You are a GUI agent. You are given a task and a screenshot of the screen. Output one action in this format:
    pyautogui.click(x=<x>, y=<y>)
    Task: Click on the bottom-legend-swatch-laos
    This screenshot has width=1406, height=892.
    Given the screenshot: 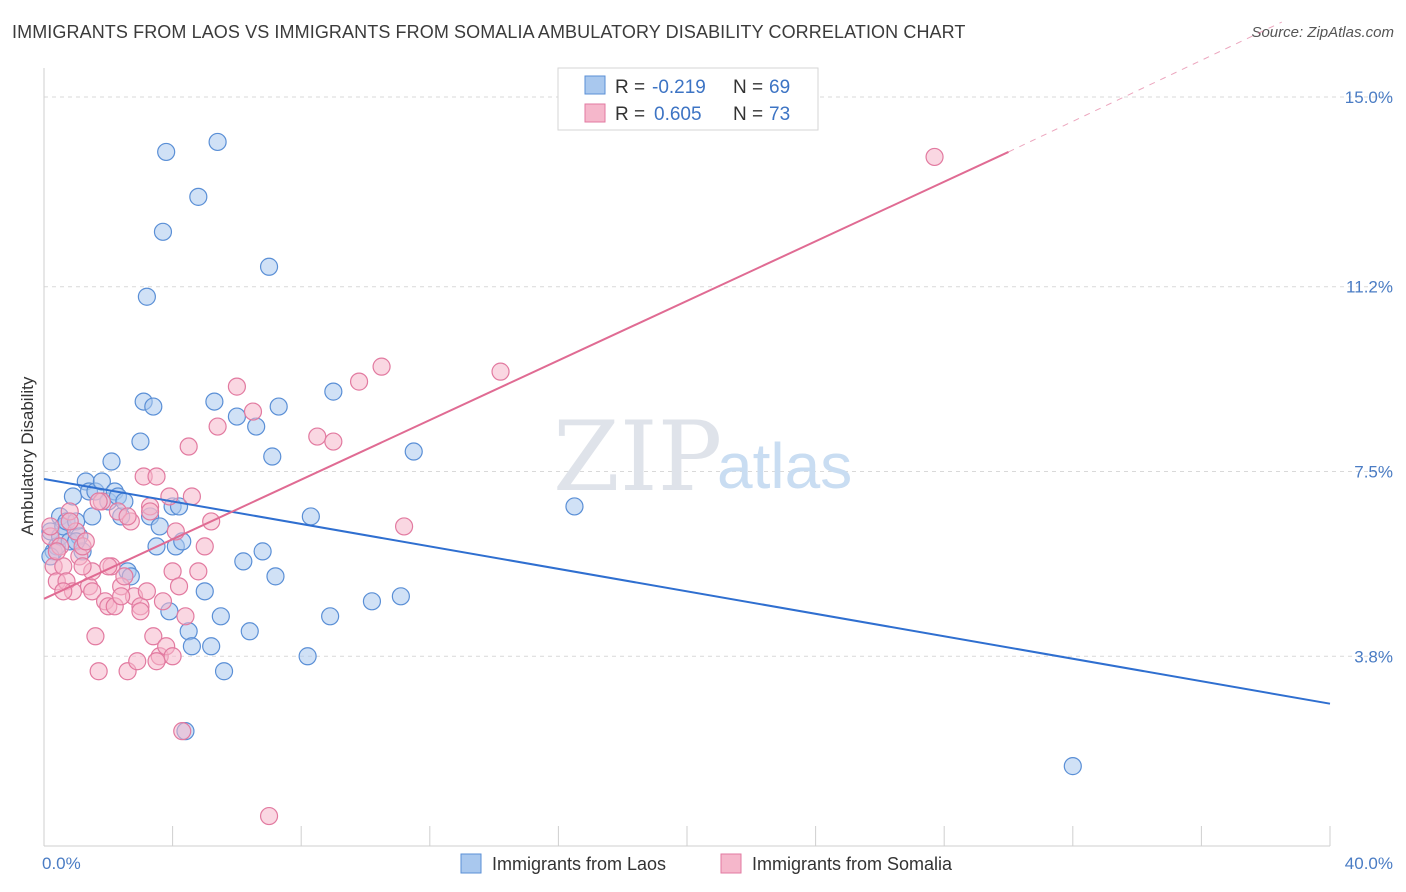 What is the action you would take?
    pyautogui.click(x=471, y=863)
    